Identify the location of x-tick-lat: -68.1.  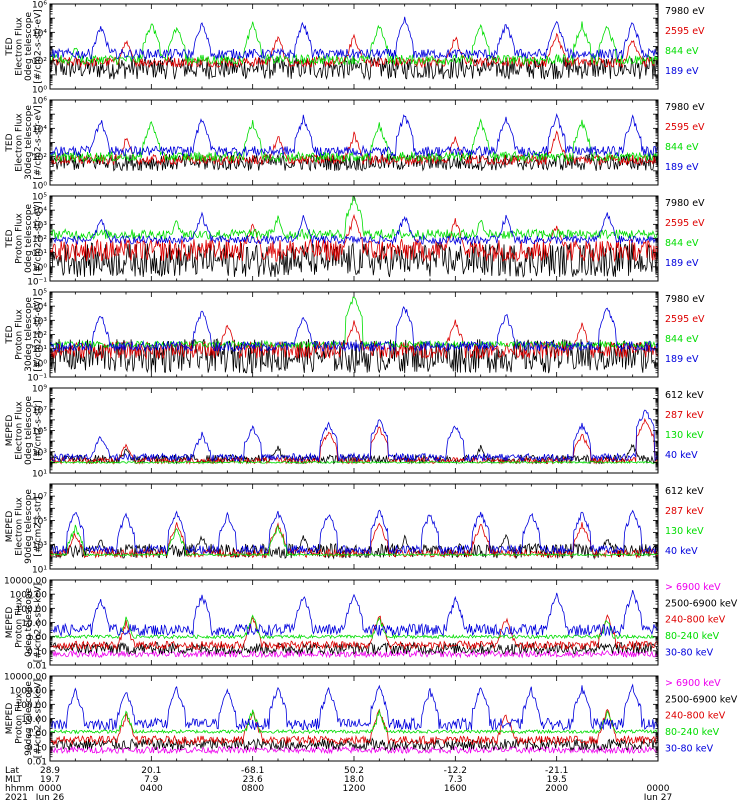
(252, 771).